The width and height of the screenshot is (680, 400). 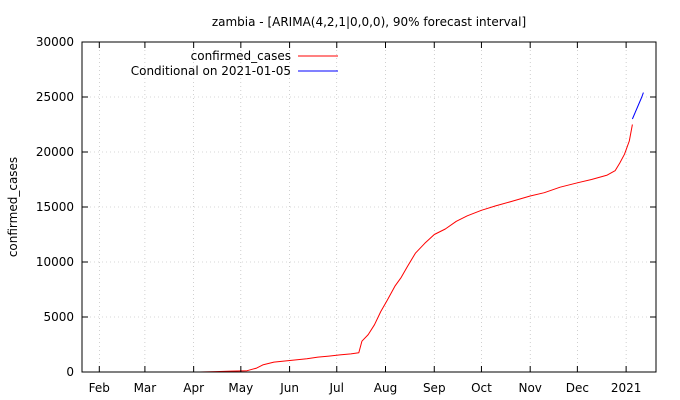 I want to click on y-tick-label: 30000, so click(x=55, y=42).